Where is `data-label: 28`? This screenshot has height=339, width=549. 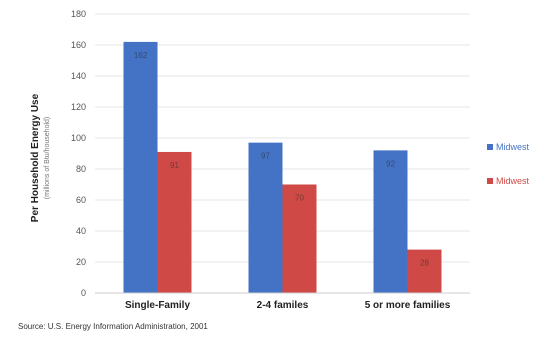 data-label: 28 is located at coordinates (424, 263).